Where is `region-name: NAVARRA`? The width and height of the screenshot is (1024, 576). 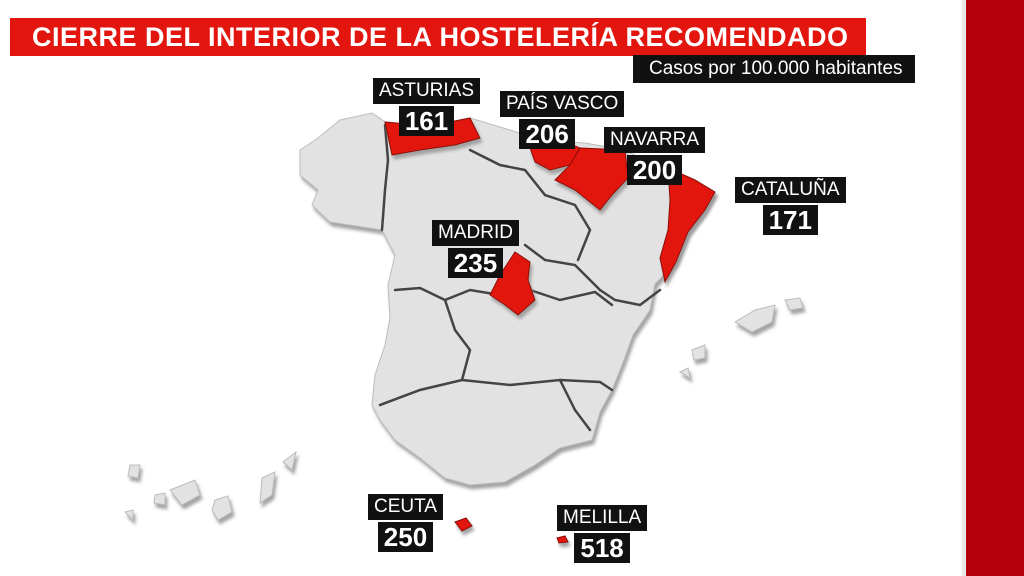 region-name: NAVARRA is located at coordinates (655, 140).